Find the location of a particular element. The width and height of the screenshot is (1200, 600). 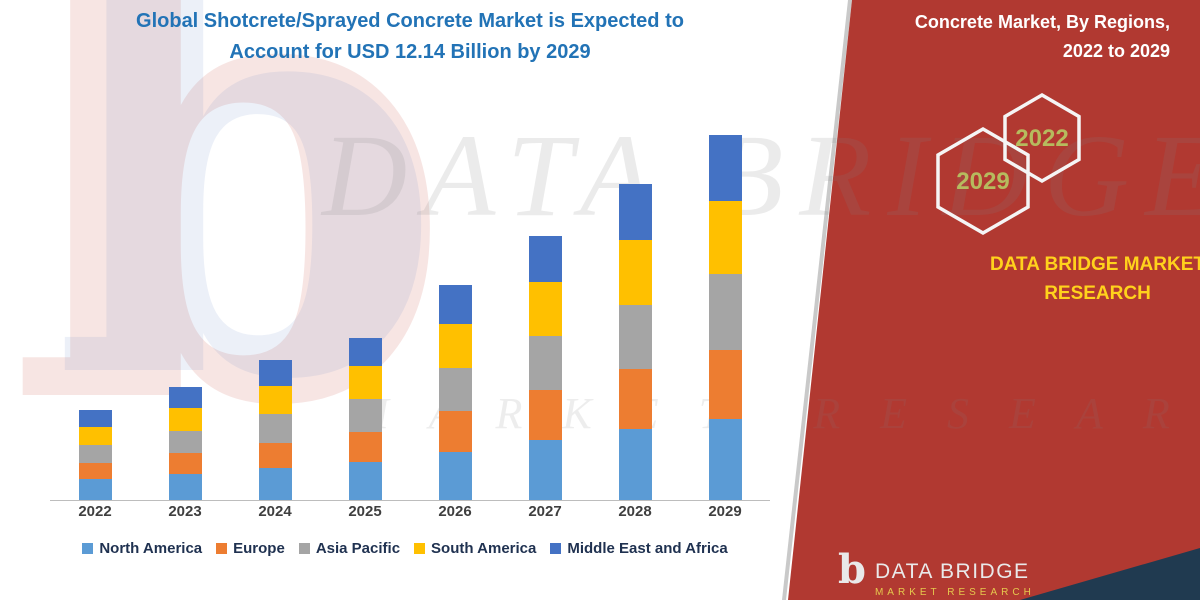

year-hexagons: 2029 2022 is located at coordinates (1008, 164).